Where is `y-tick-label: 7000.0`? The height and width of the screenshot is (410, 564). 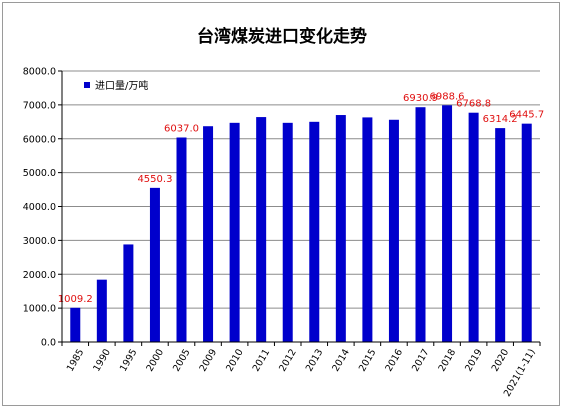 y-tick-label: 7000.0 is located at coordinates (39, 105).